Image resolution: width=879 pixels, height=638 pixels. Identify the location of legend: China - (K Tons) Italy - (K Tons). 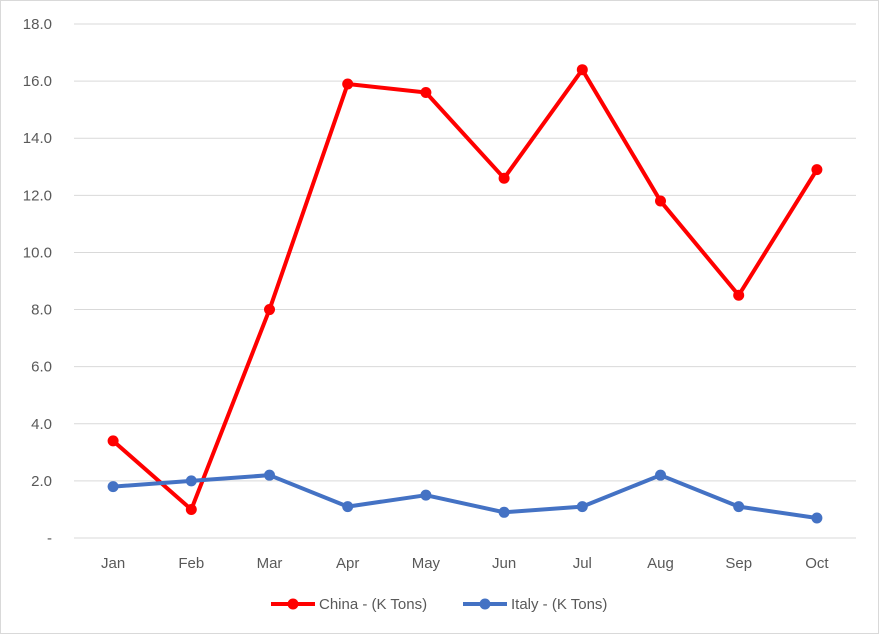
(439, 604).